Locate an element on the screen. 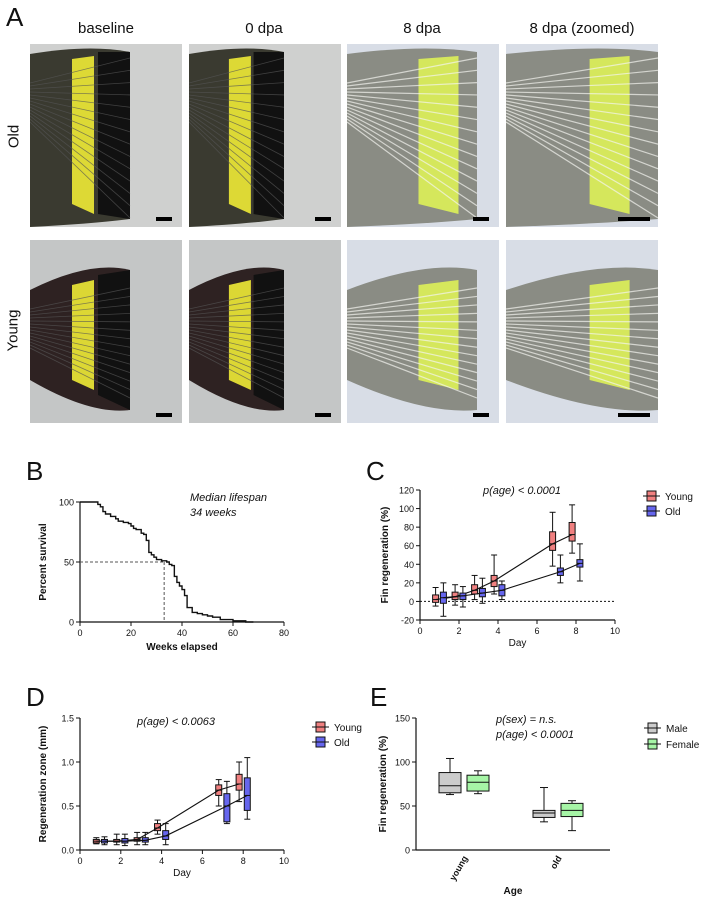  chart-title-e-line-2: p(age) < 0.0001 is located at coordinates (534, 735).